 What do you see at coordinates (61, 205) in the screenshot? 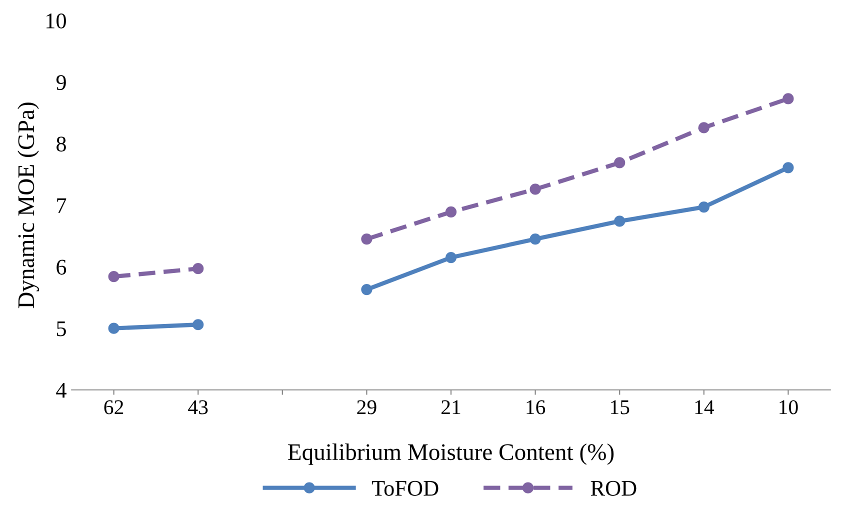
I see `y-tick-label: 7` at bounding box center [61, 205].